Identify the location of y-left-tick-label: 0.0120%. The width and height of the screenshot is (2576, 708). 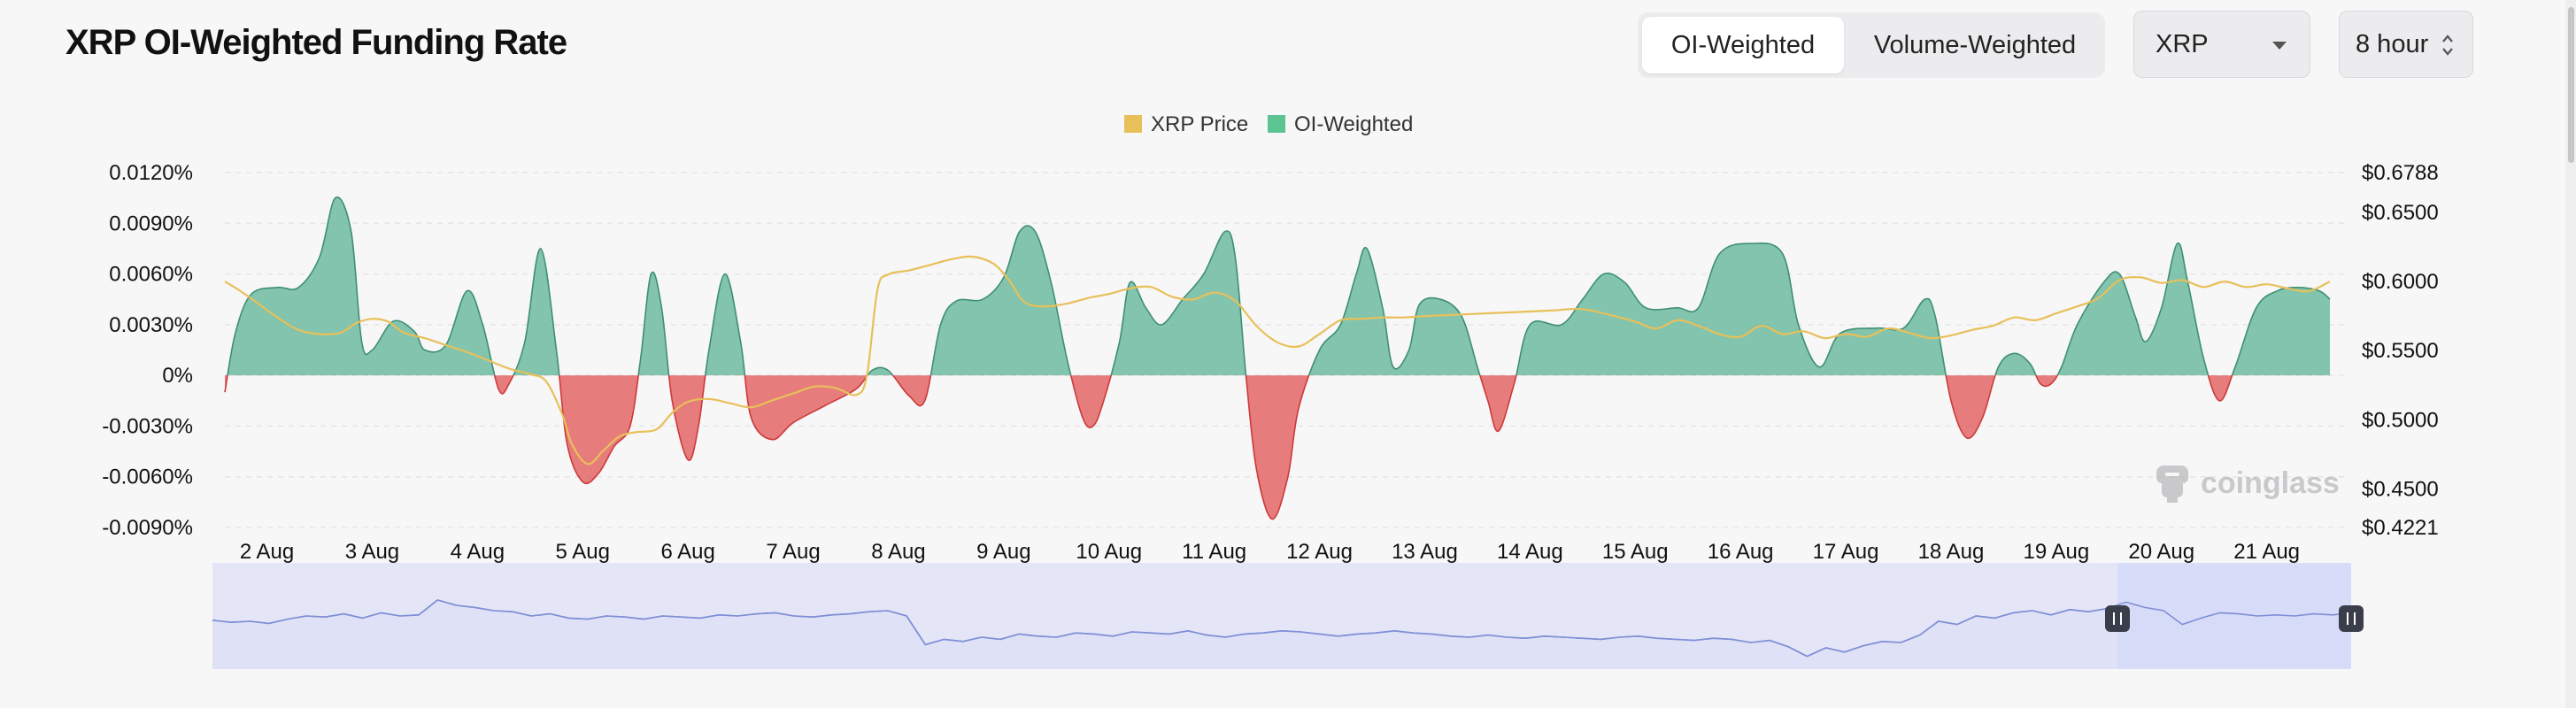
(151, 173).